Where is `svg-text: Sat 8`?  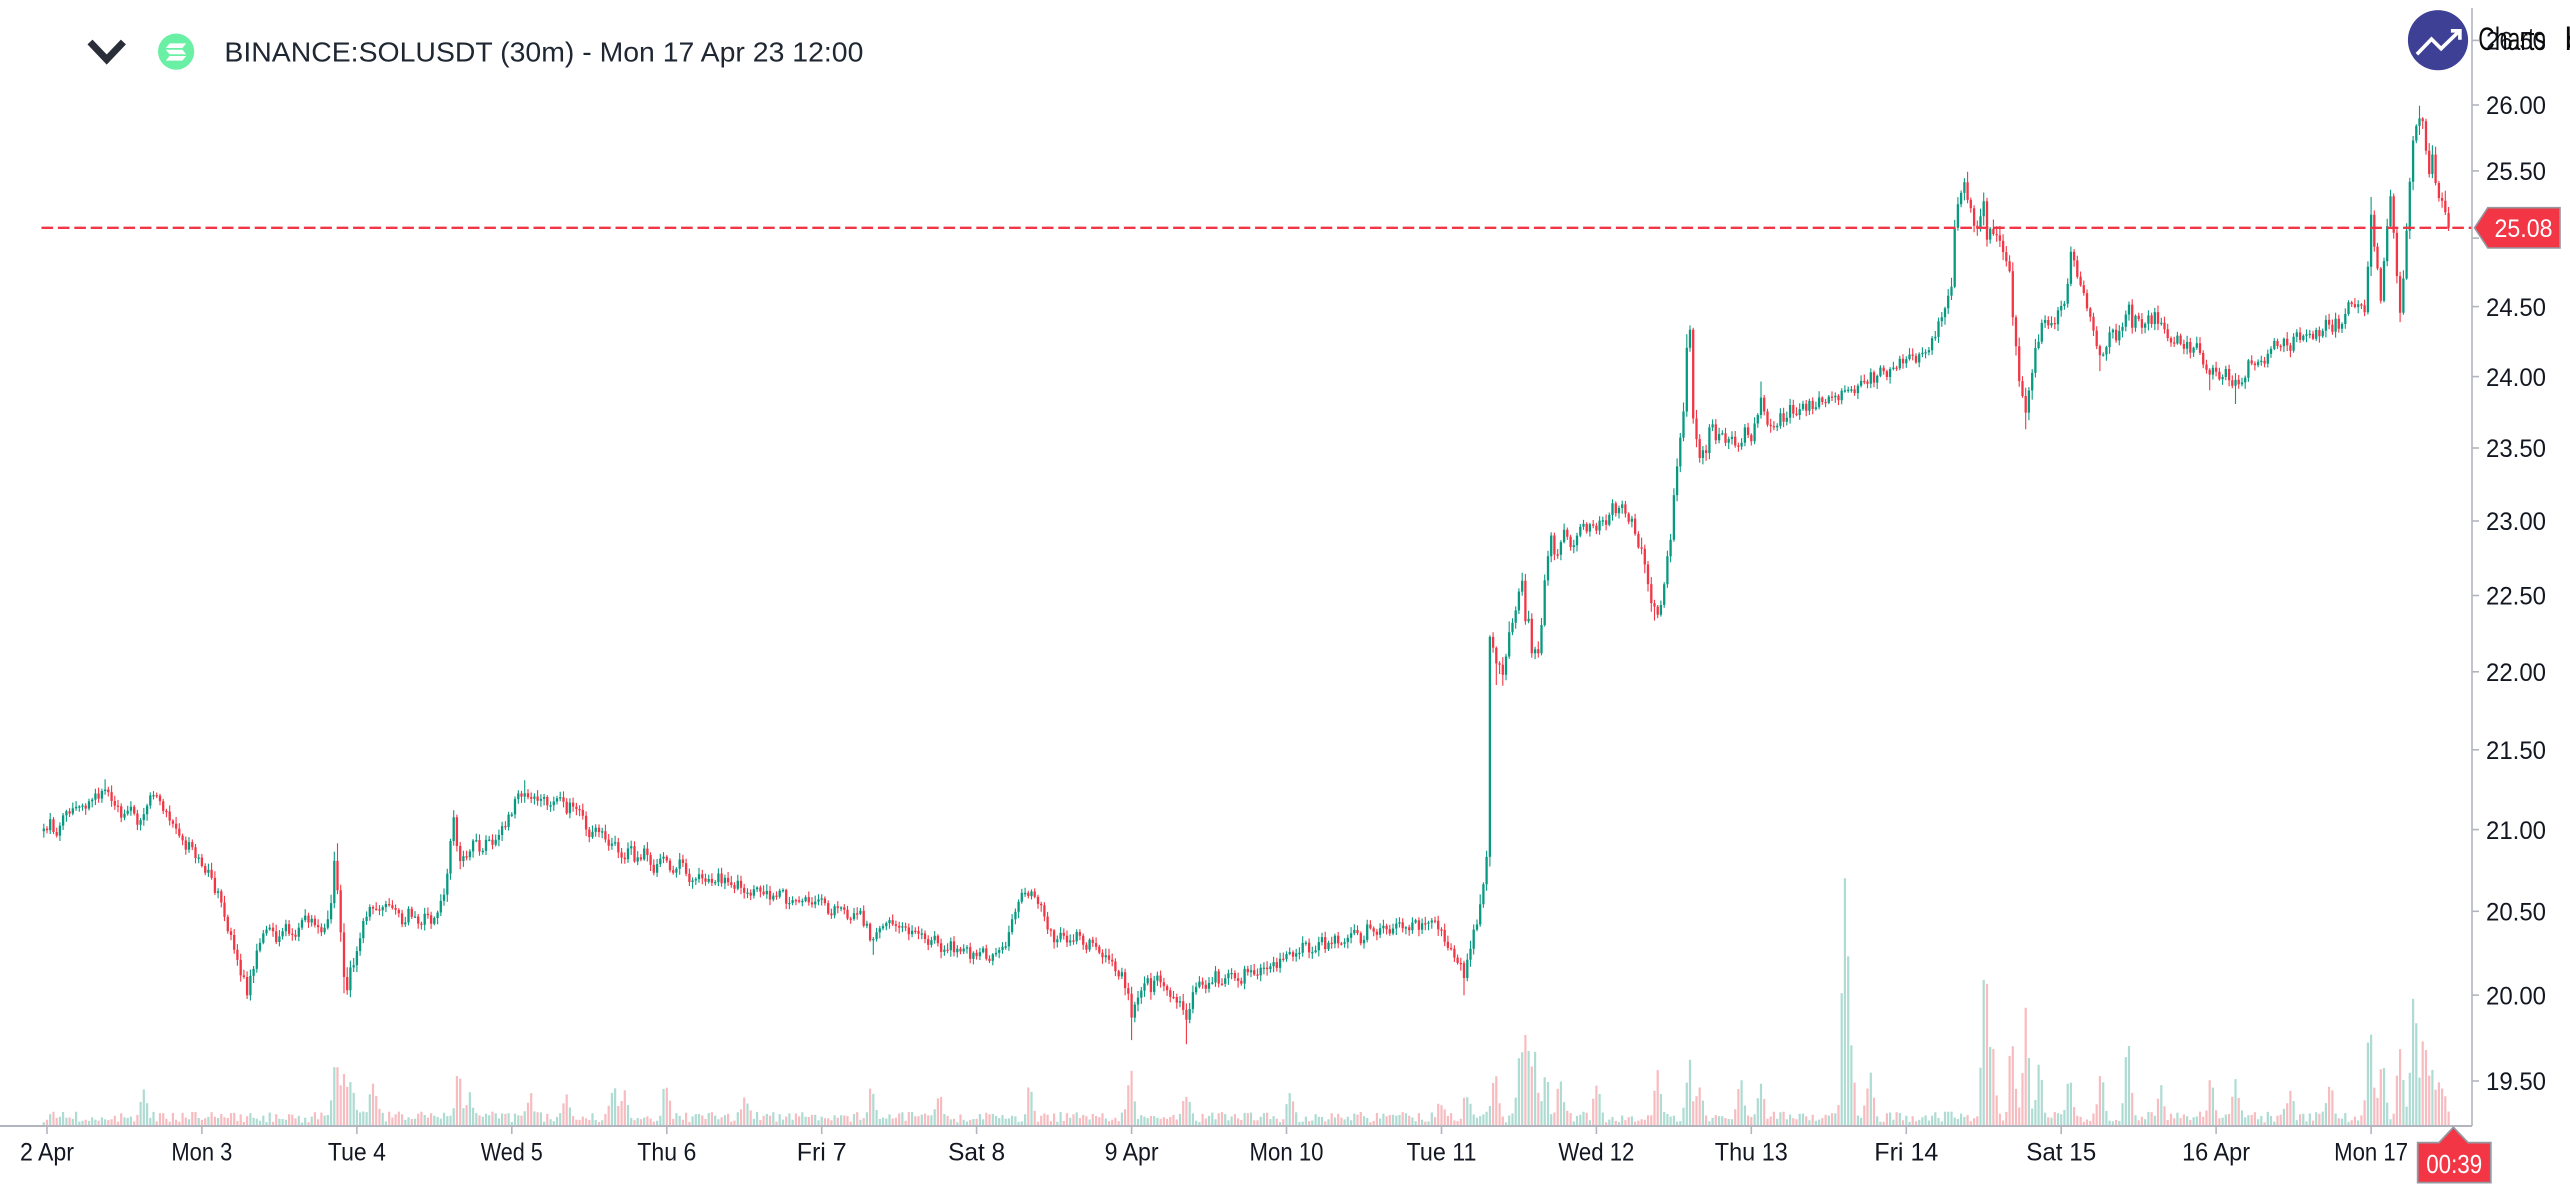
svg-text: Sat 8 is located at coordinates (976, 1153).